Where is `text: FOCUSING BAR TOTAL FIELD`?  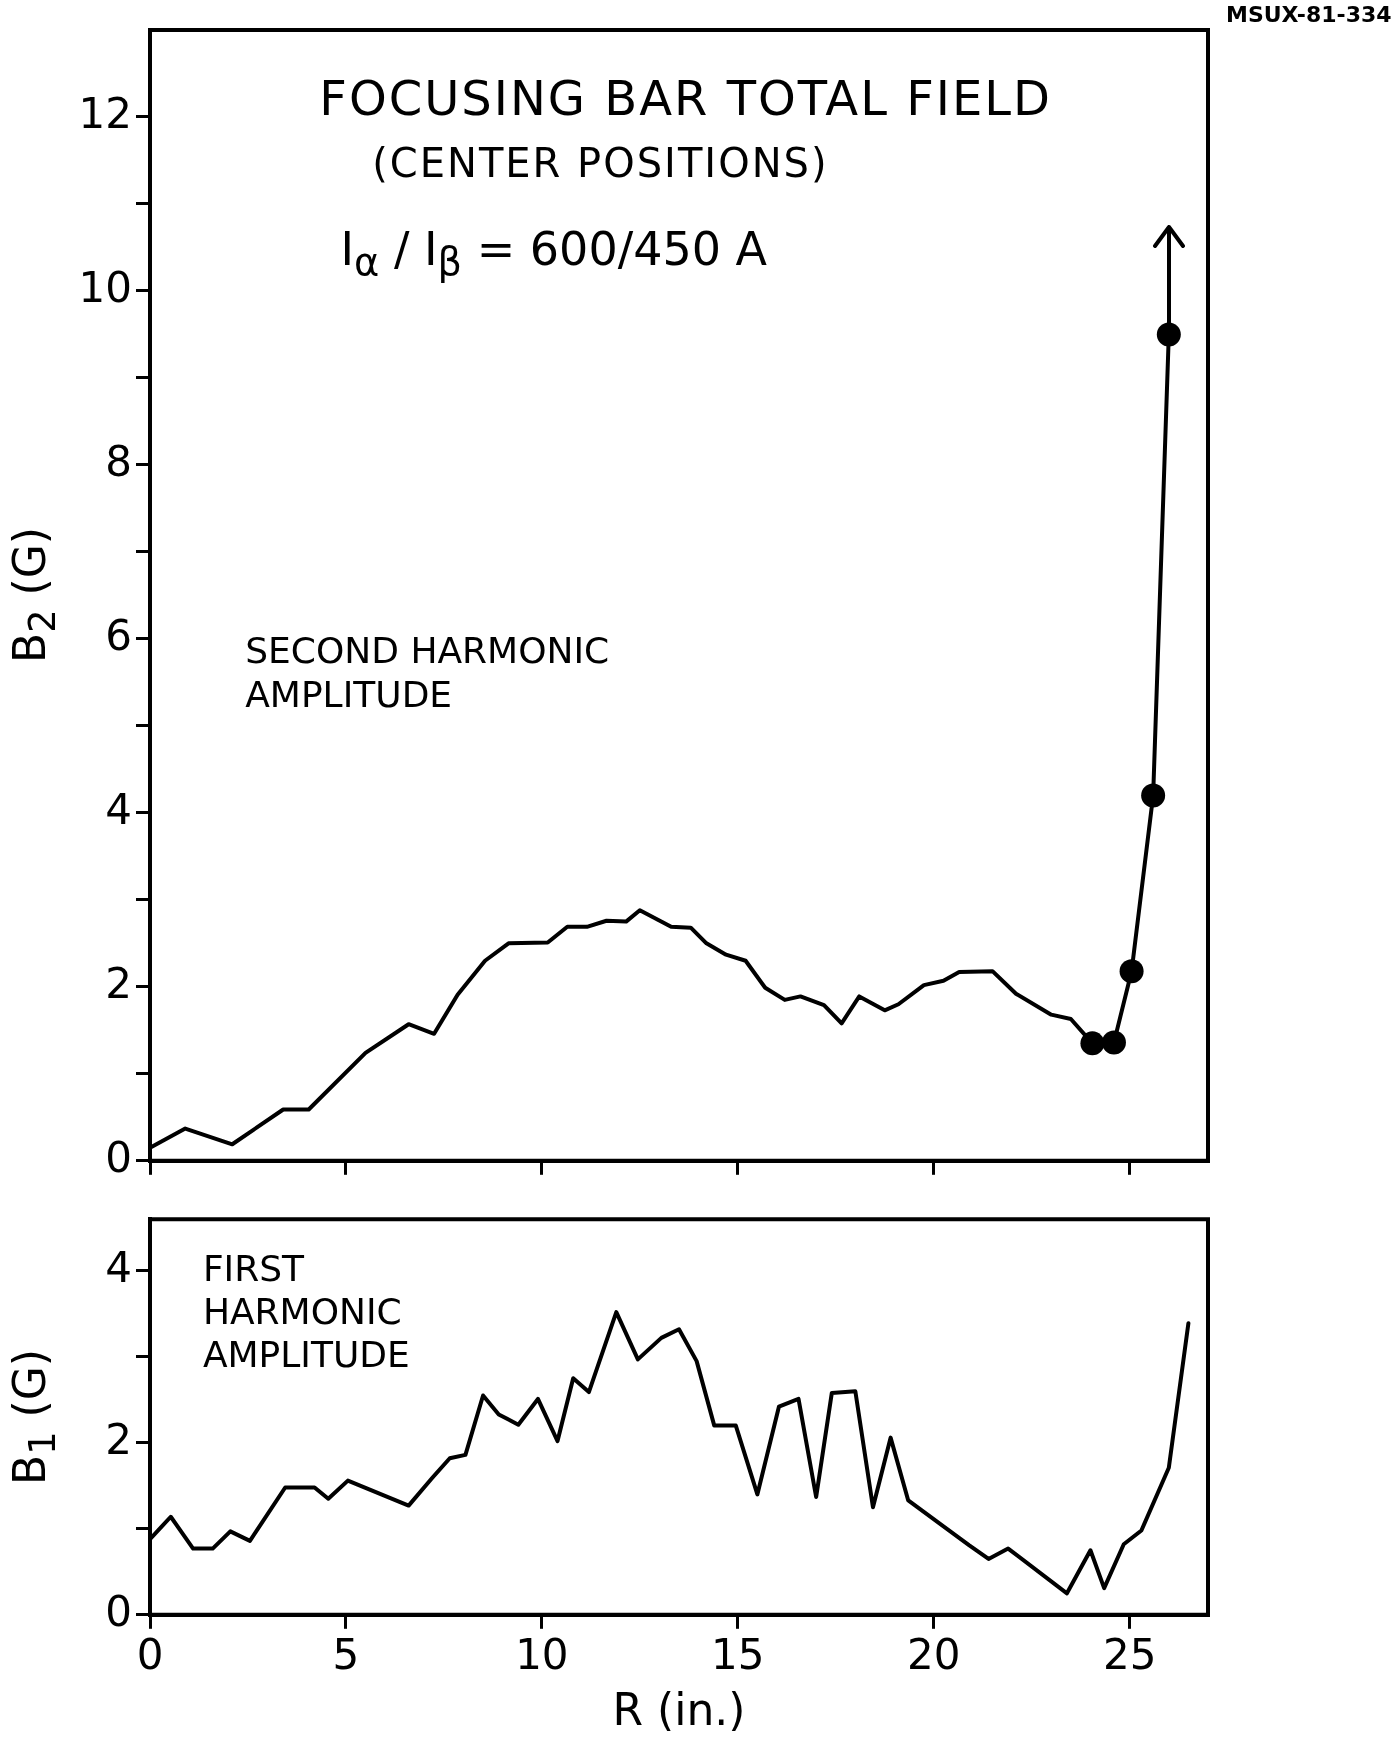 text: FOCUSING BAR TOTAL FIELD is located at coordinates (685, 98).